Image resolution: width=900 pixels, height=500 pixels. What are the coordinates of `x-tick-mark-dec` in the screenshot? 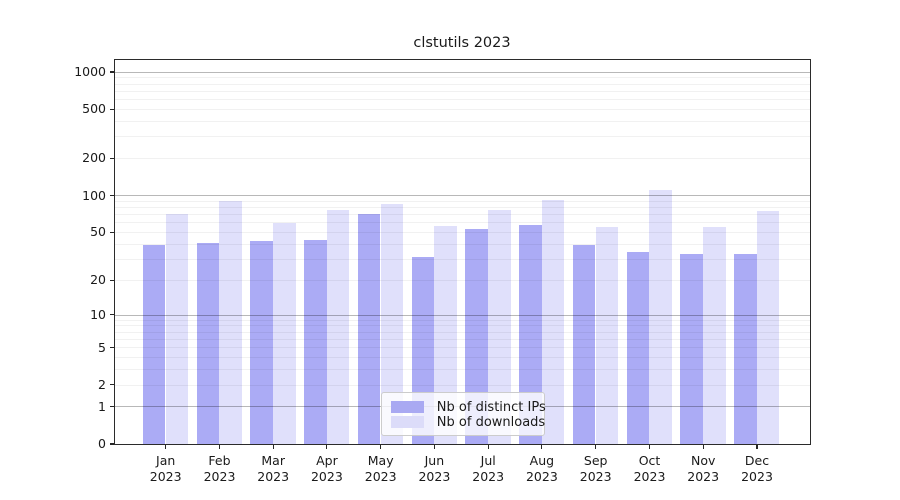 It's located at (757, 447).